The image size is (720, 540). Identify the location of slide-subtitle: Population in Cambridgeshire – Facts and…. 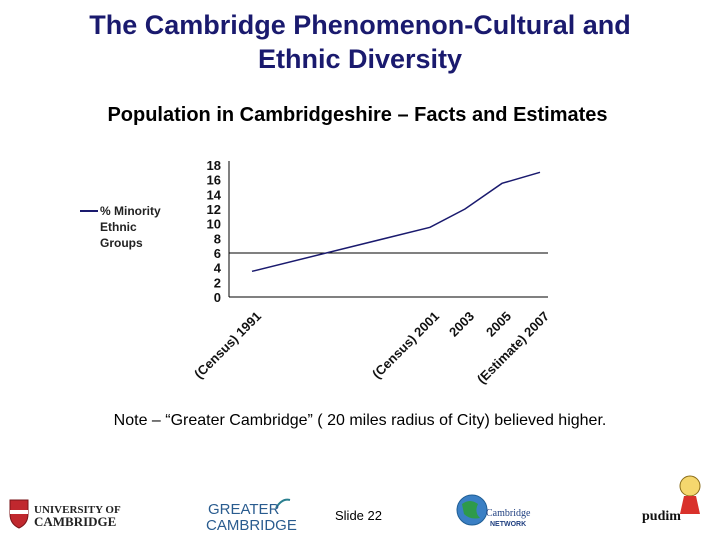
(357, 115).